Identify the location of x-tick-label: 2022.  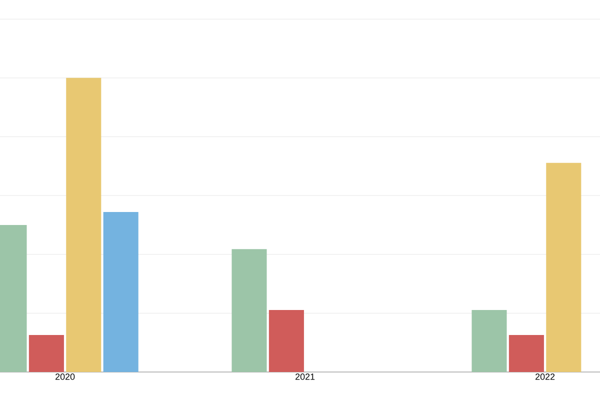
(545, 377).